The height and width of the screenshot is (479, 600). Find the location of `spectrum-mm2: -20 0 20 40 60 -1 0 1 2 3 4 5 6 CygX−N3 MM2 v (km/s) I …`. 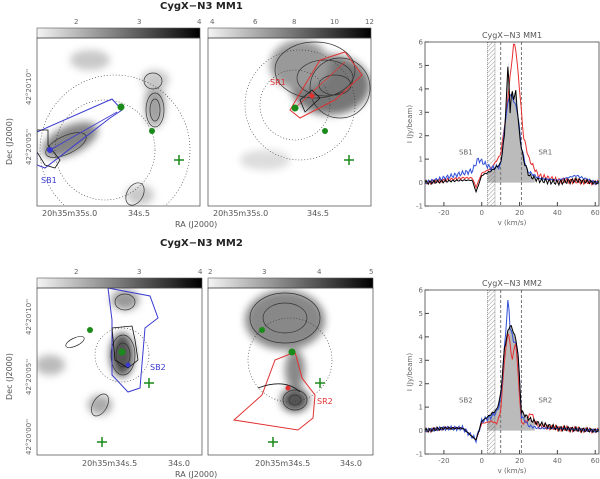

spectrum-mm2: -20 0 20 40 60 -1 0 1 2 3 4 5 6 CygX−N3 MM2 v (km/s) I … is located at coordinates (503, 377).